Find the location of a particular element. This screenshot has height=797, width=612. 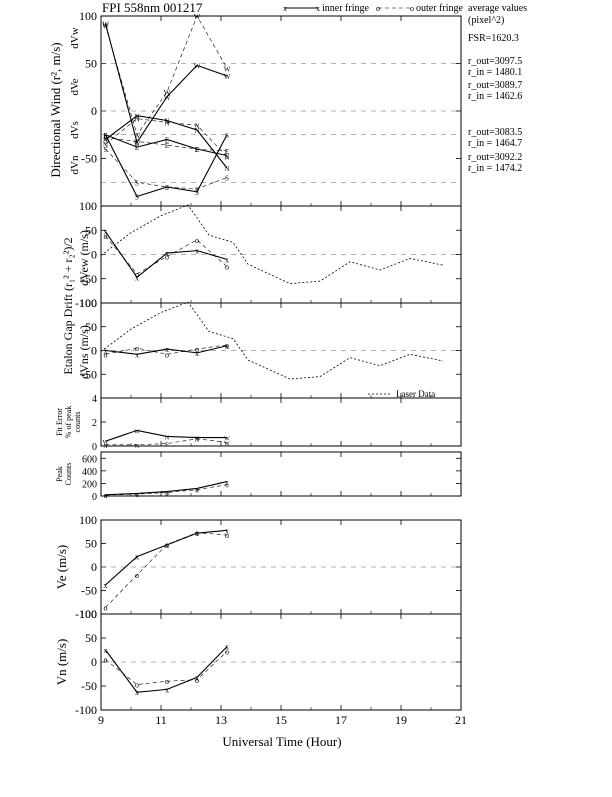

x-tick-label: 11 is located at coordinates (161, 720).